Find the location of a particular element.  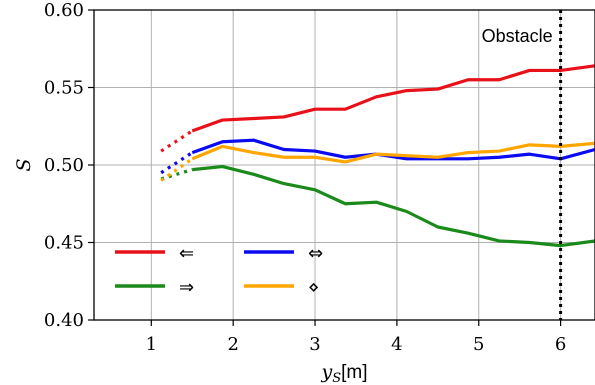

y-tick-label: 0.45 is located at coordinates (64, 243).